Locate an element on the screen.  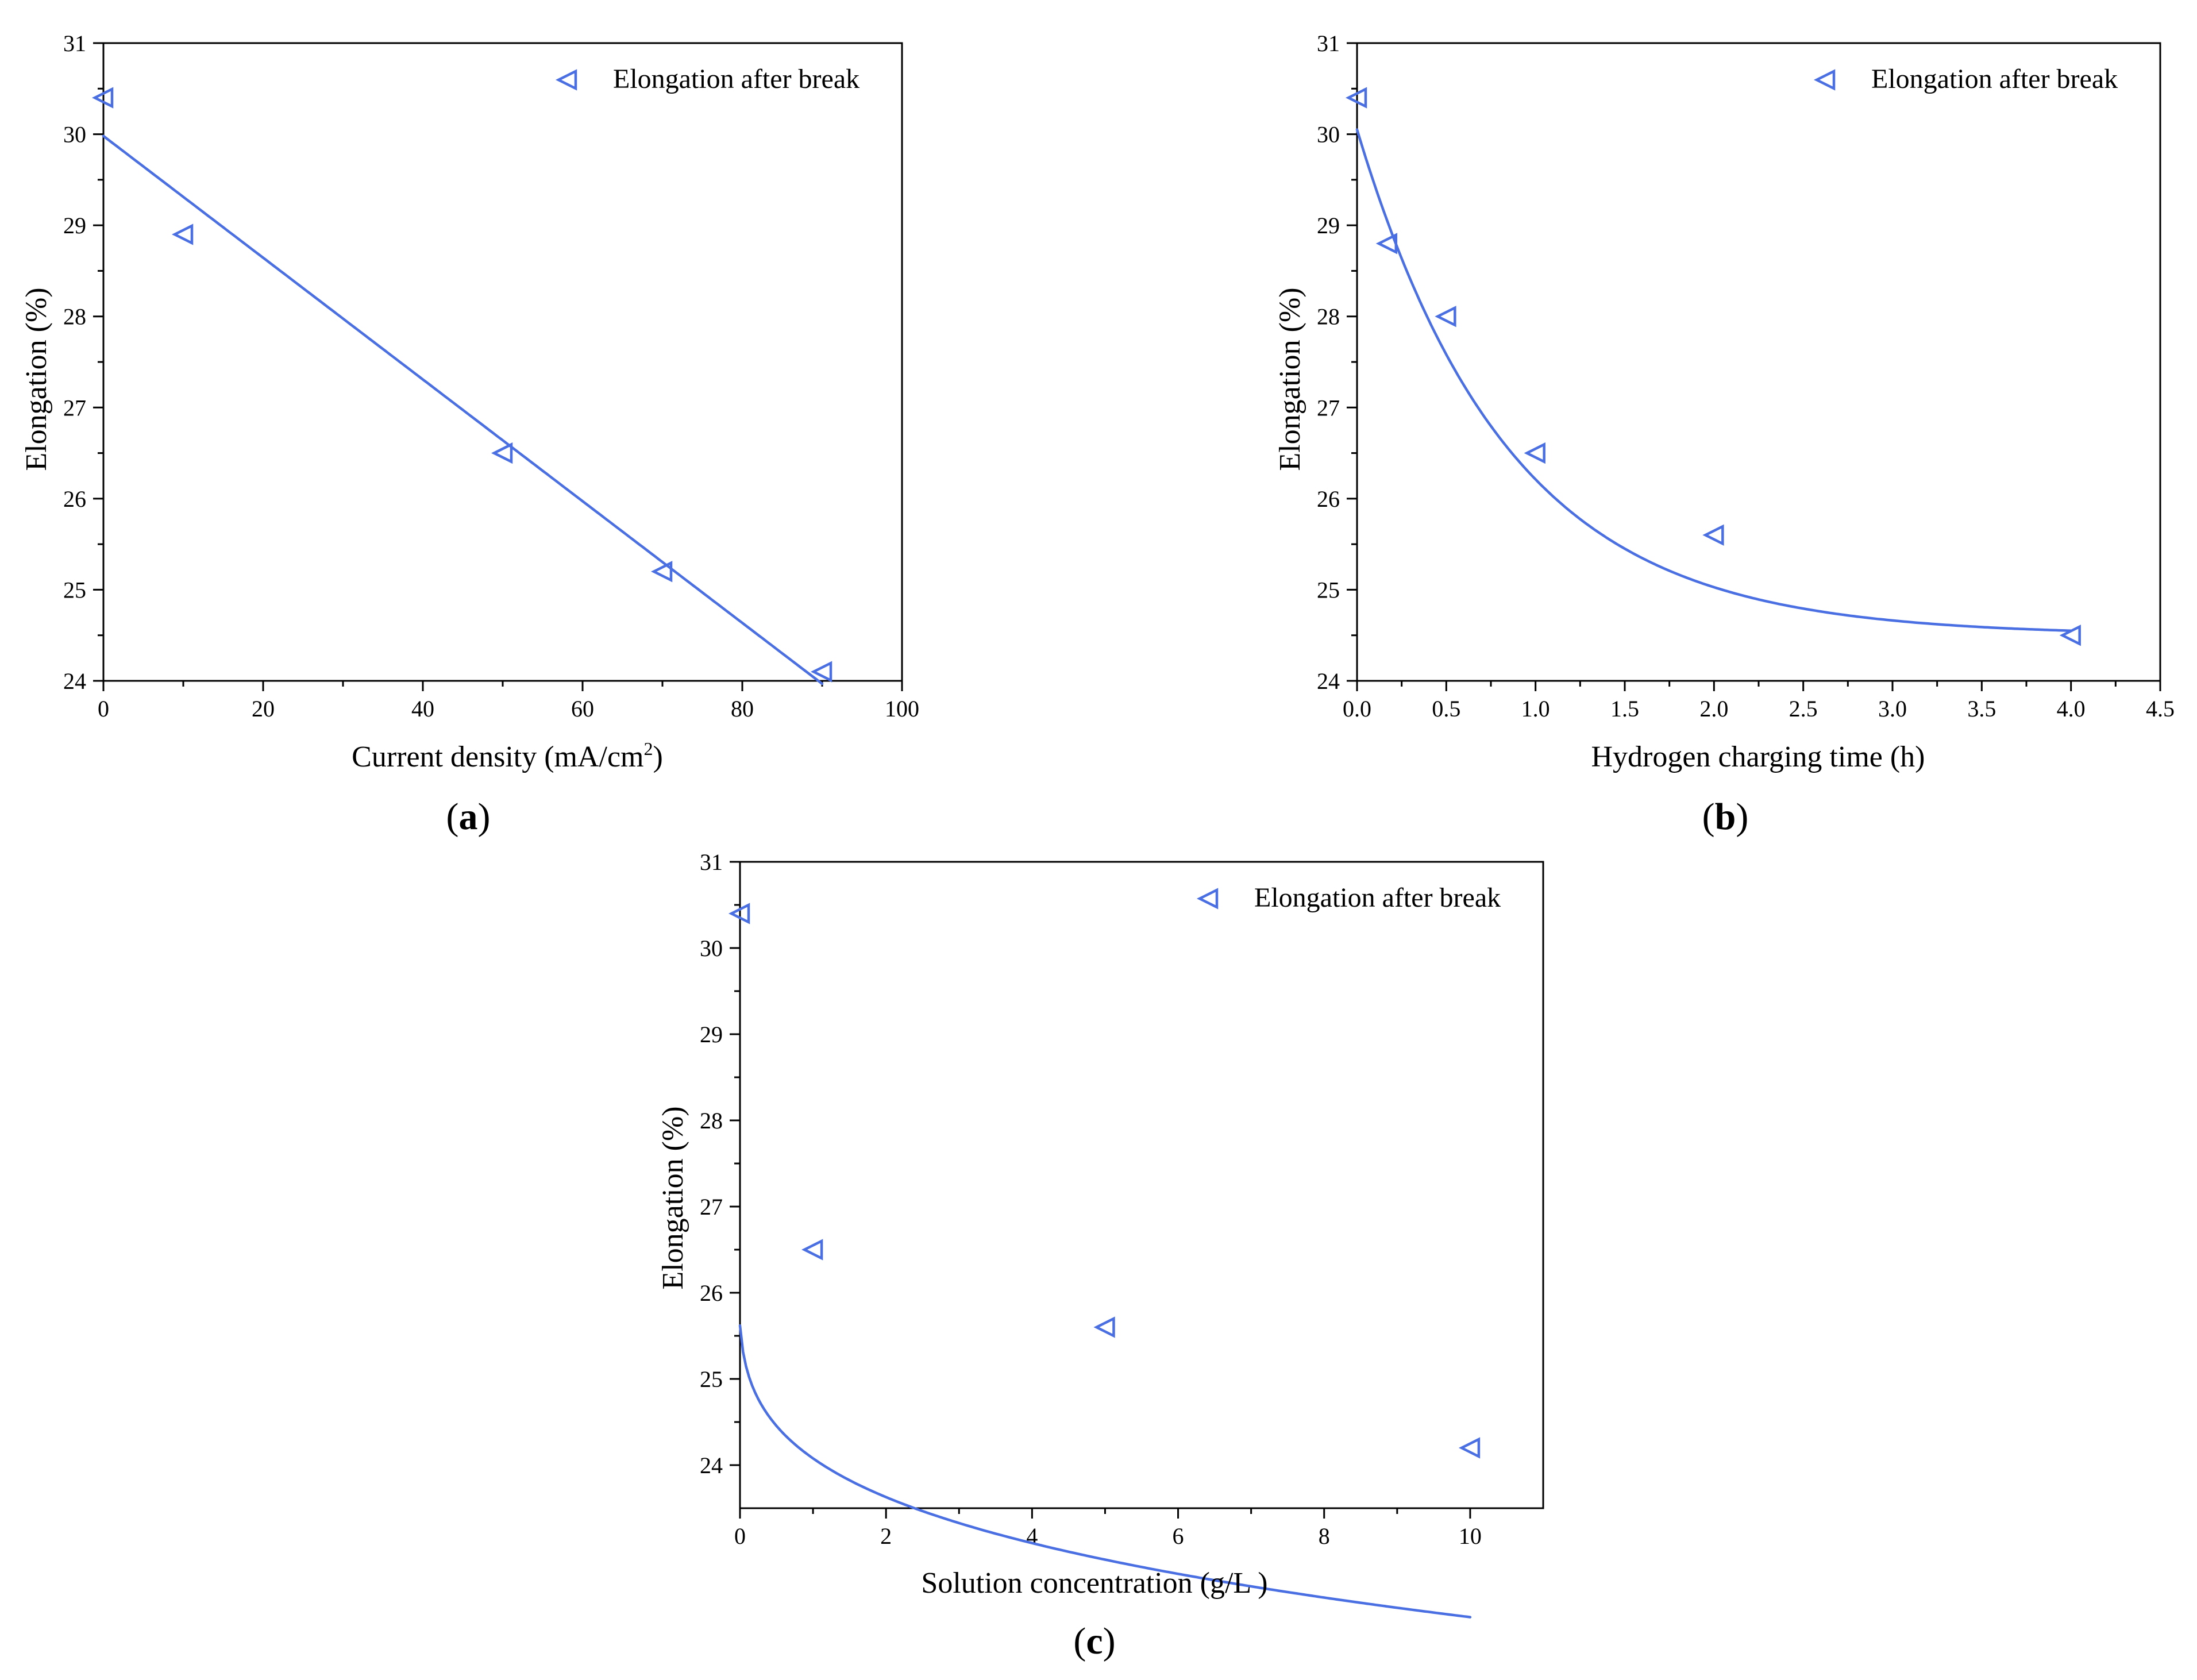
chart-c-y-tick-label: 28 is located at coordinates (711, 1121).